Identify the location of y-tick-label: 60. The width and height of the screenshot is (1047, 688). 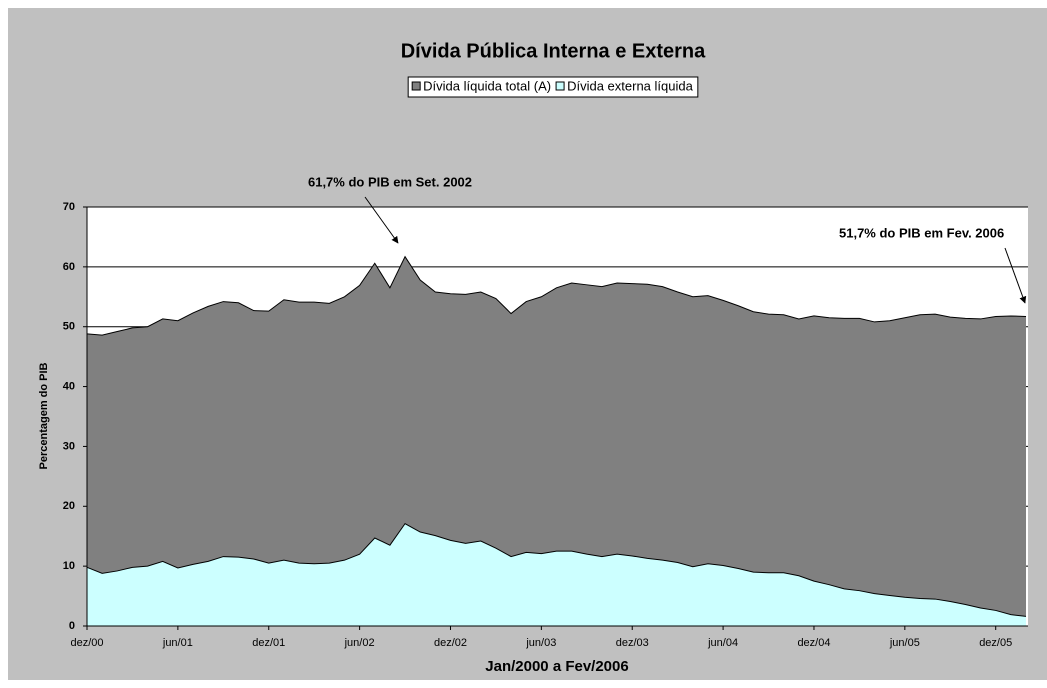
(69, 267).